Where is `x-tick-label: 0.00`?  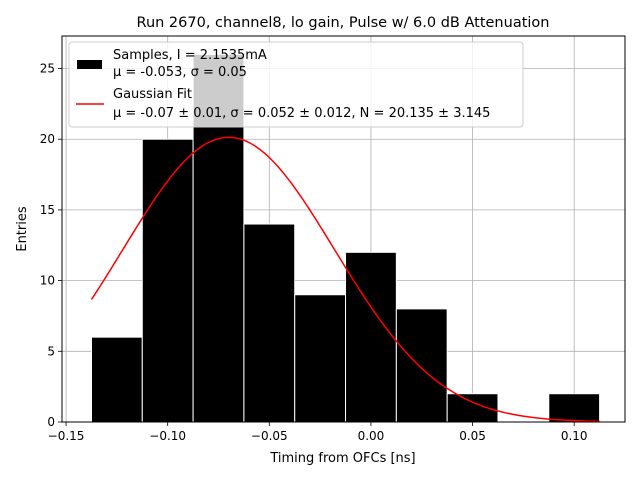 x-tick-label: 0.00 is located at coordinates (371, 436).